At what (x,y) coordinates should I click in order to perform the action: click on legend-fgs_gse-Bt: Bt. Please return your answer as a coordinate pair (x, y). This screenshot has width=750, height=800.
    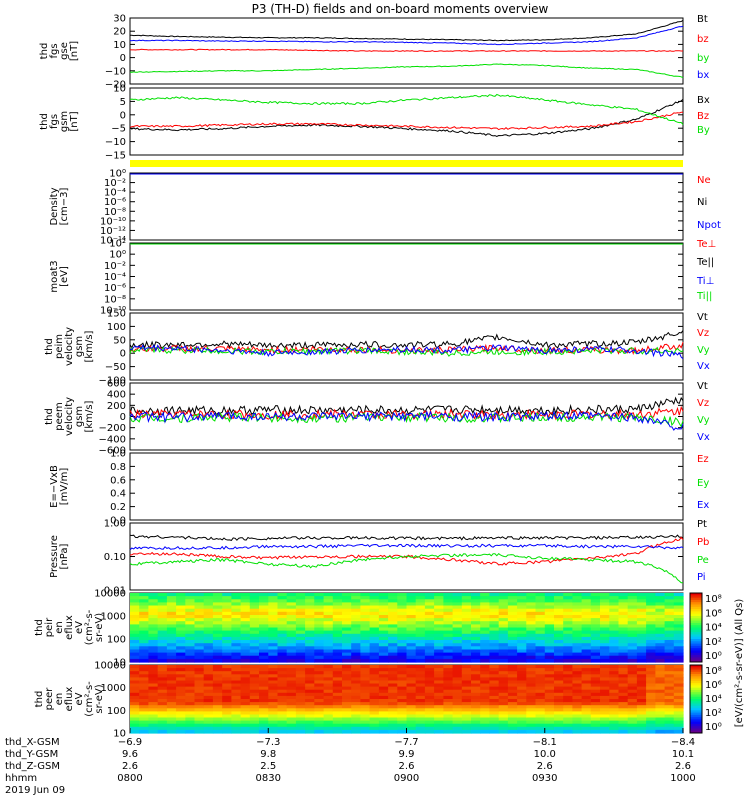
    Looking at the image, I should click on (702, 19).